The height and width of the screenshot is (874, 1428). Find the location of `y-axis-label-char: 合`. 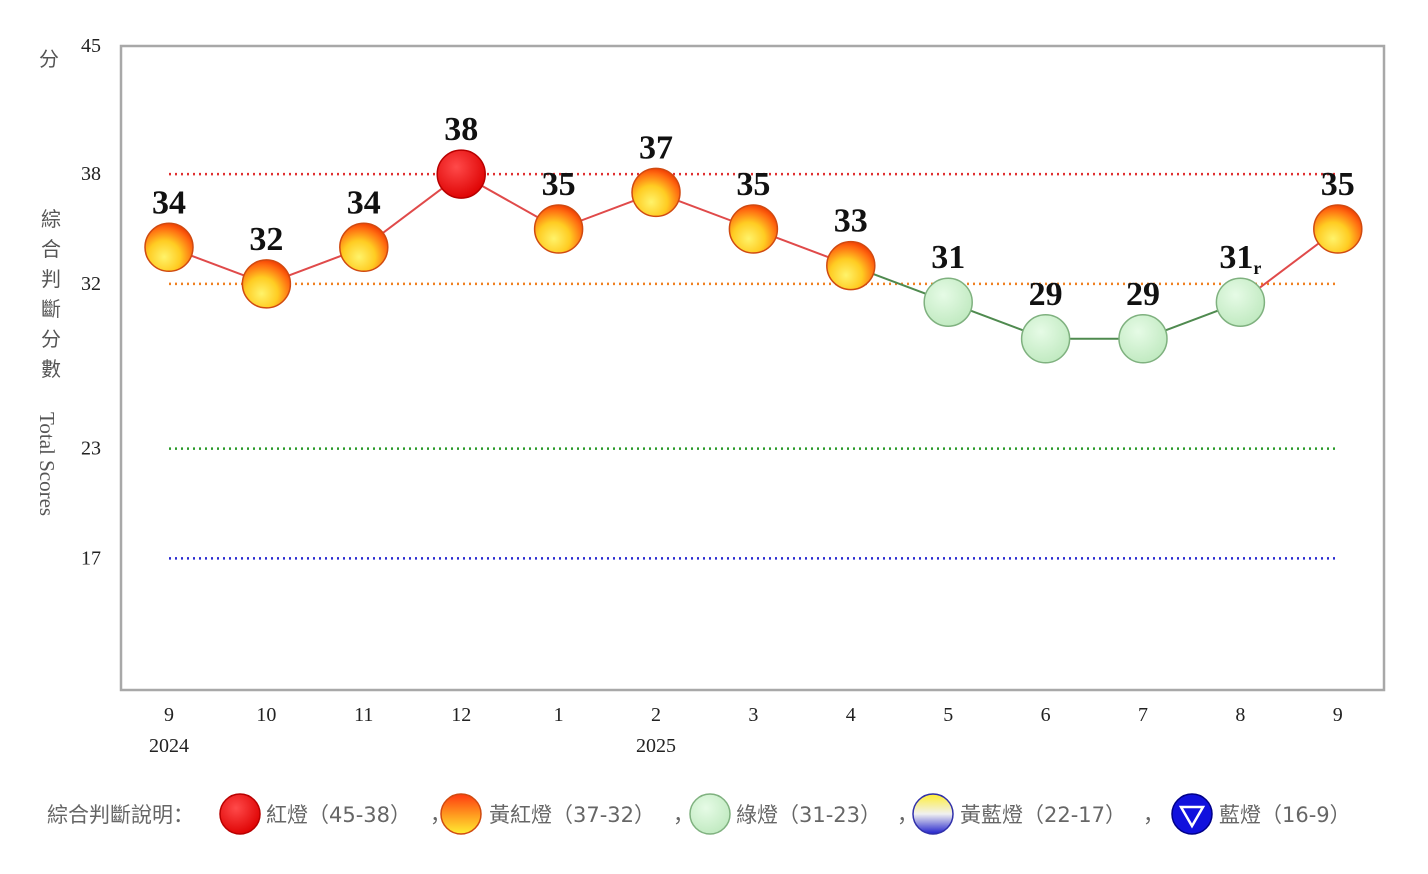

y-axis-label-char: 合 is located at coordinates (51, 249).